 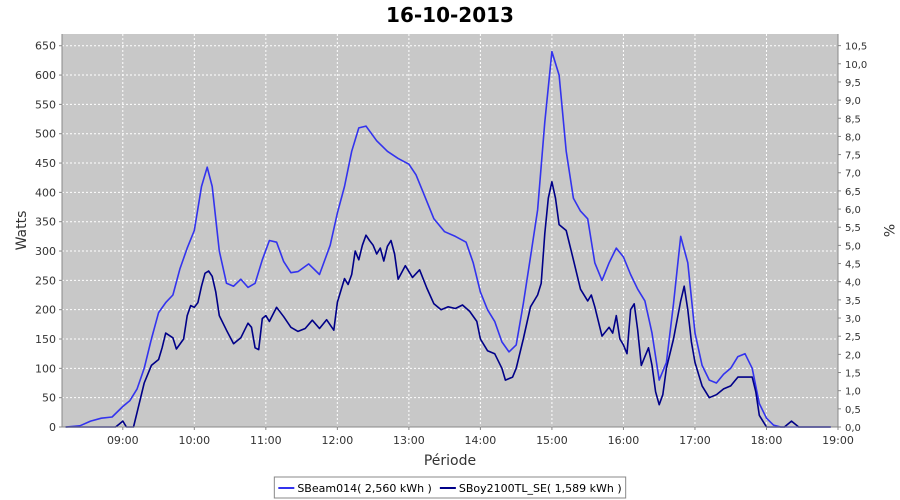 I want to click on x-tick-label: 17:00, so click(x=695, y=440).